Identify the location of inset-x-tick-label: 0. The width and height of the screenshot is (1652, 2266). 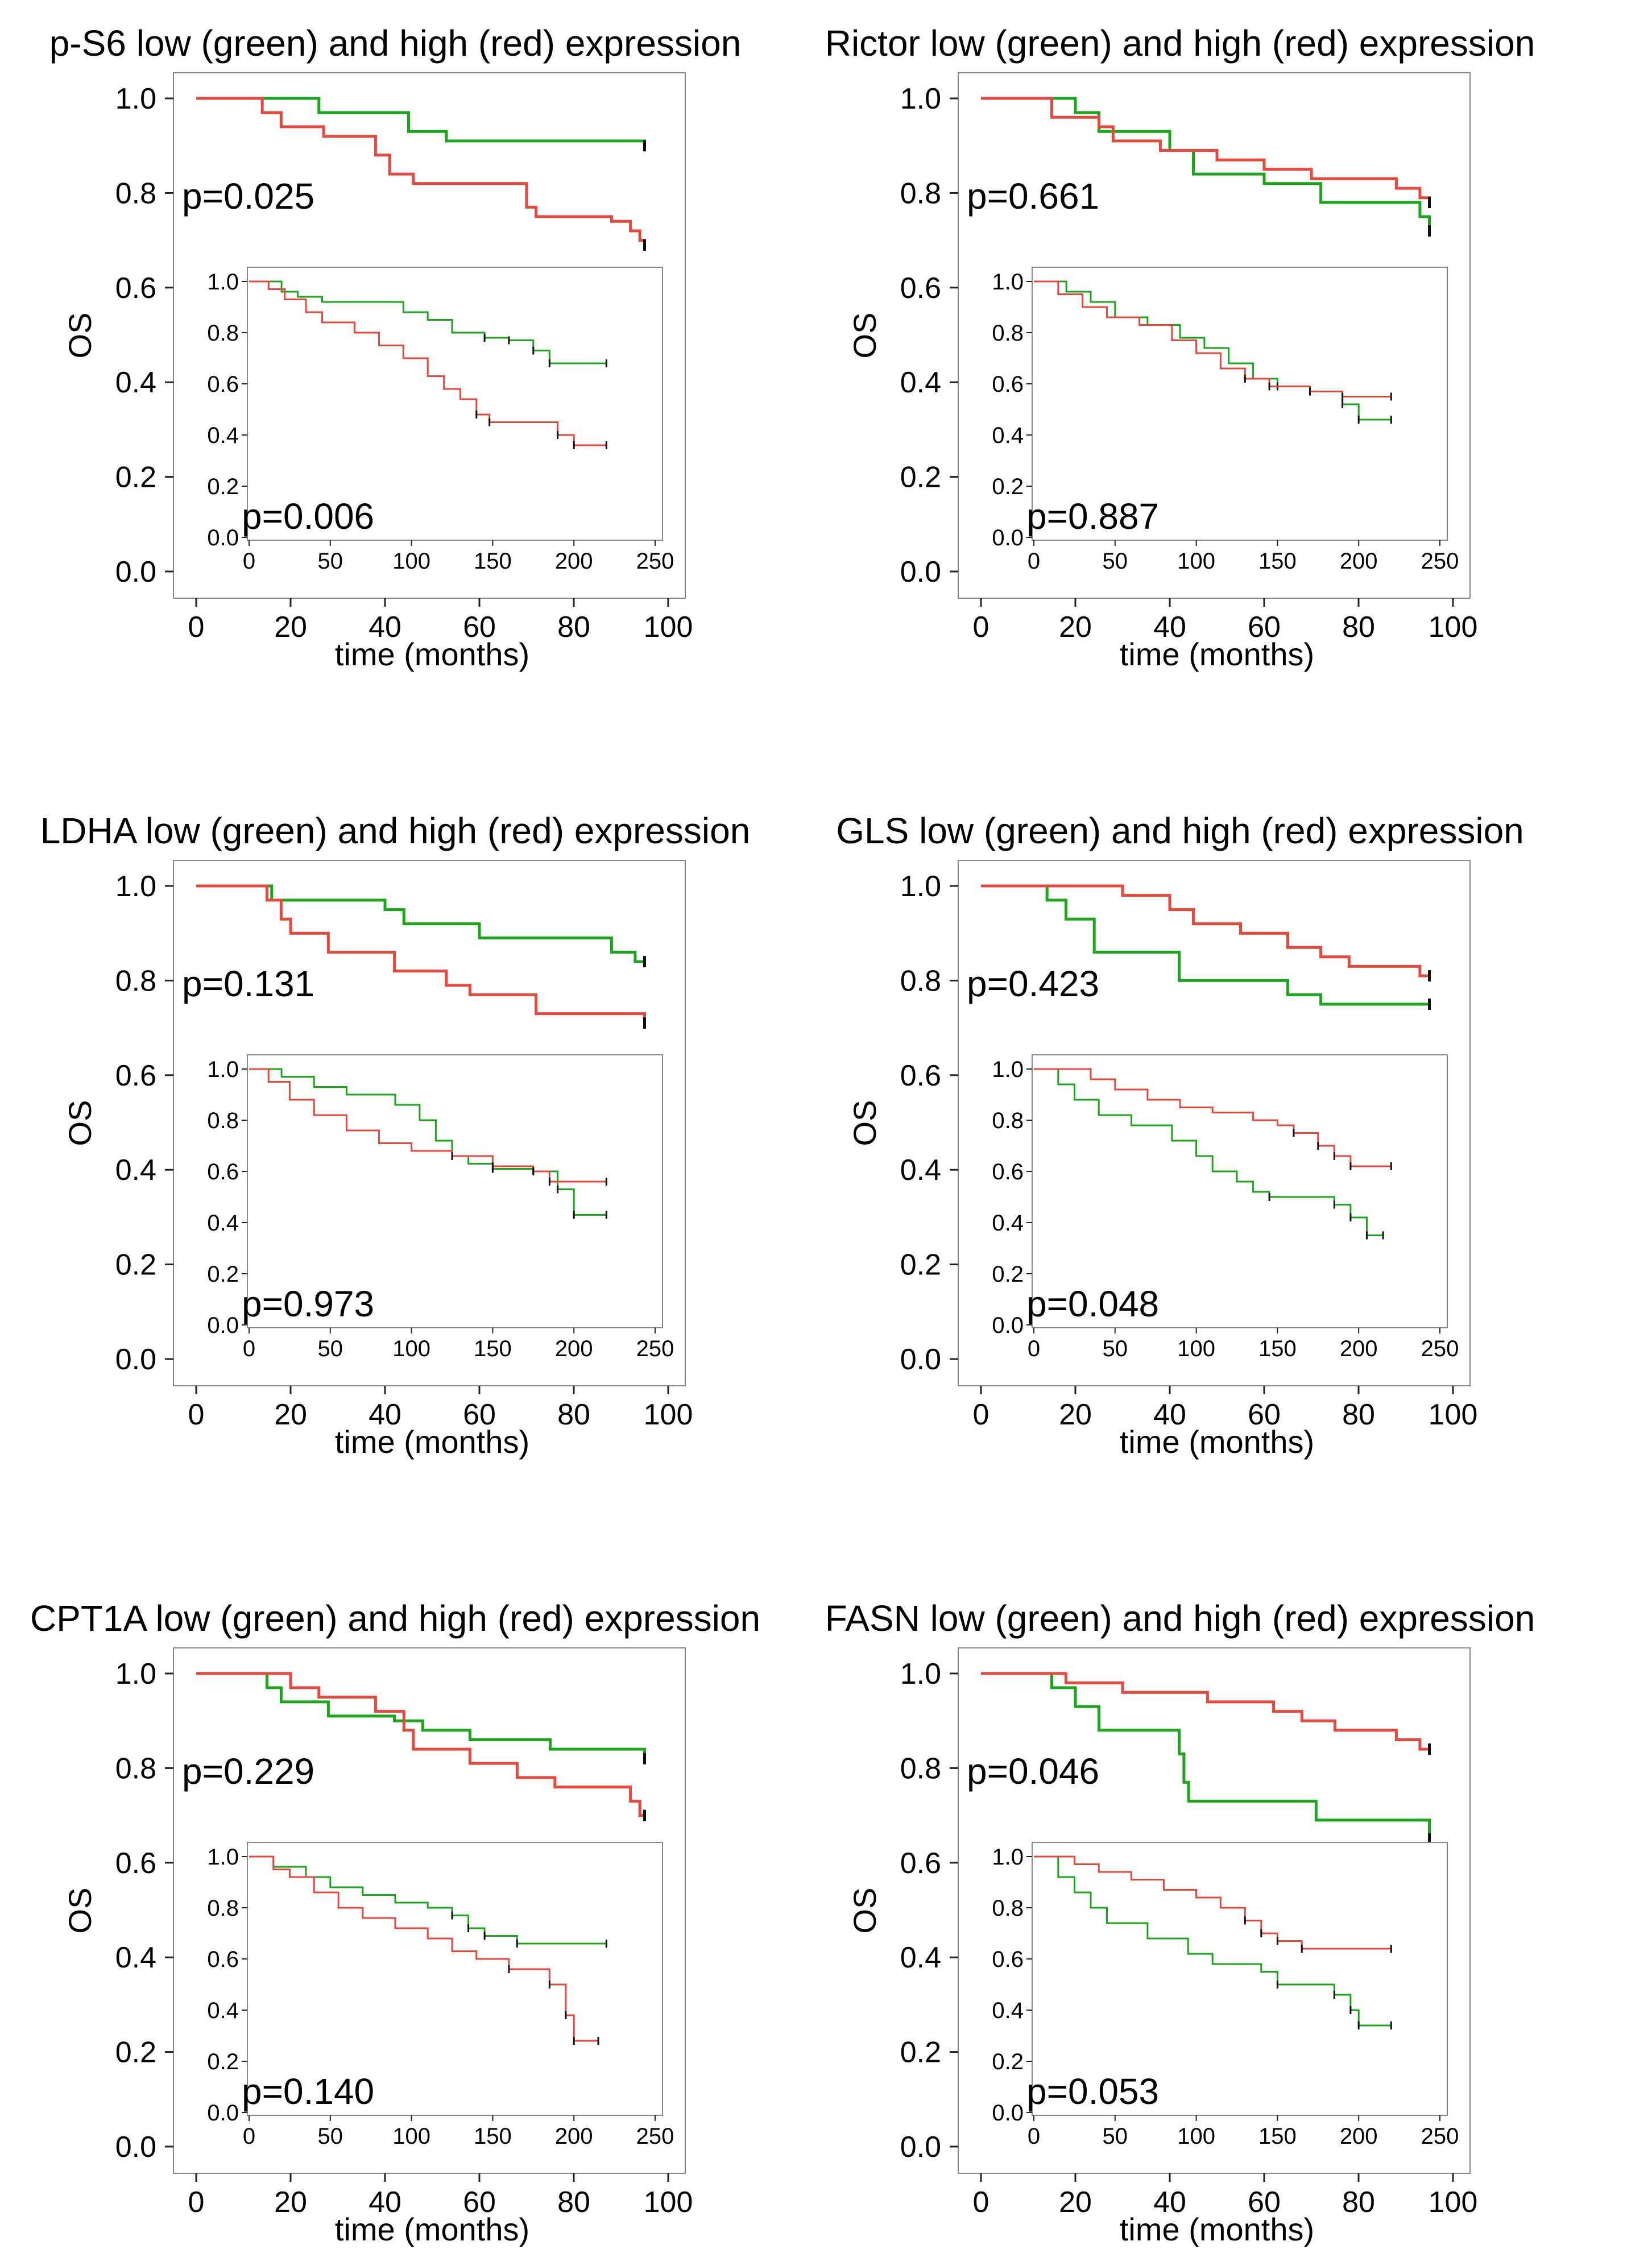
(1034, 561).